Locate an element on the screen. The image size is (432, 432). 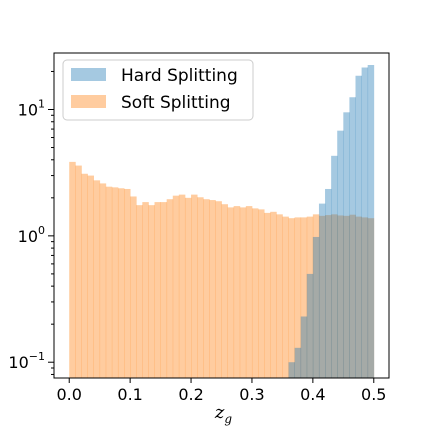
legend-label-soft: Soft Splitting is located at coordinates (176, 103).